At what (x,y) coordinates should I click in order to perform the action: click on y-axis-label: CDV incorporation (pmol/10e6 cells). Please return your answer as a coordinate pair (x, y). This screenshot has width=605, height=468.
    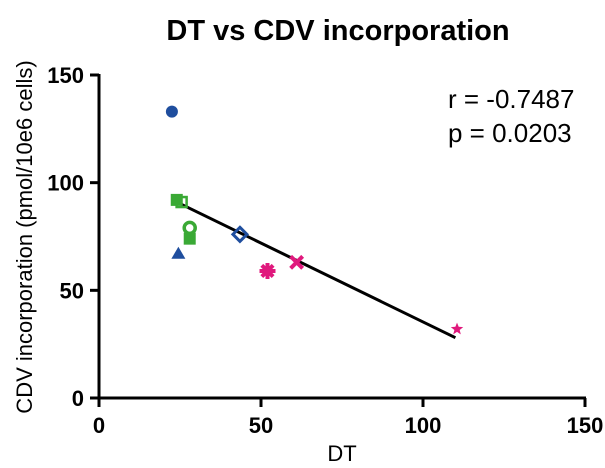
    Looking at the image, I should click on (24, 236).